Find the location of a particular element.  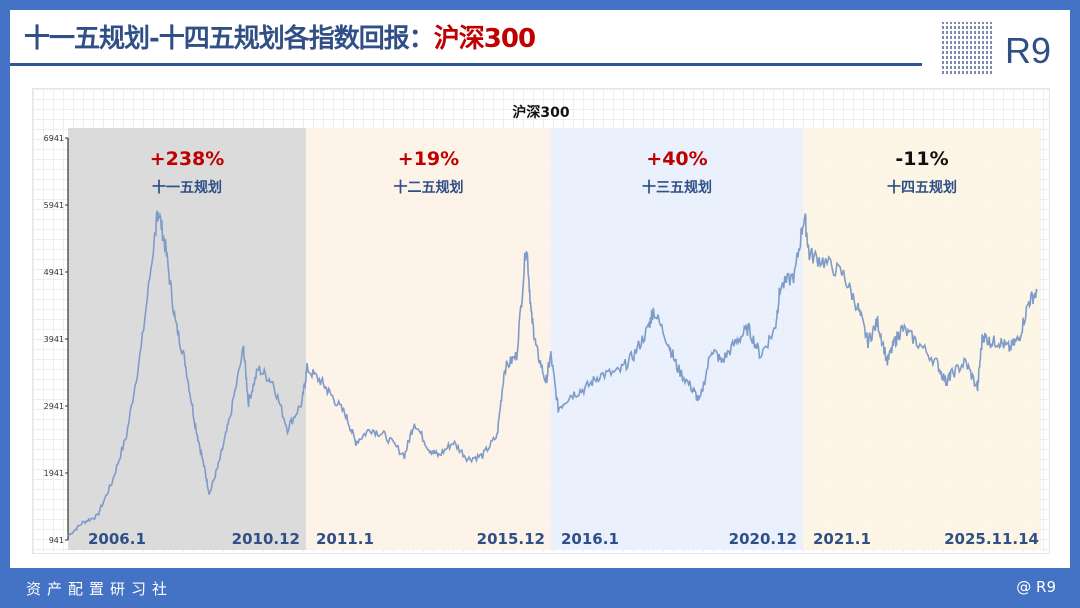

y-tick-label: 6941 is located at coordinates (54, 138).